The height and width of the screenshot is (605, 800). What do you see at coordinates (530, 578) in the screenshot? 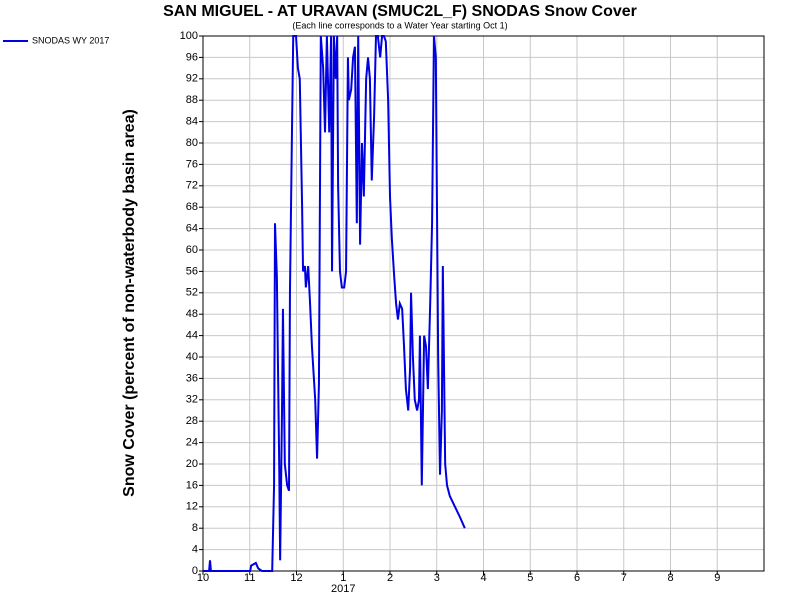
I see `x-tick-label: 5` at bounding box center [530, 578].